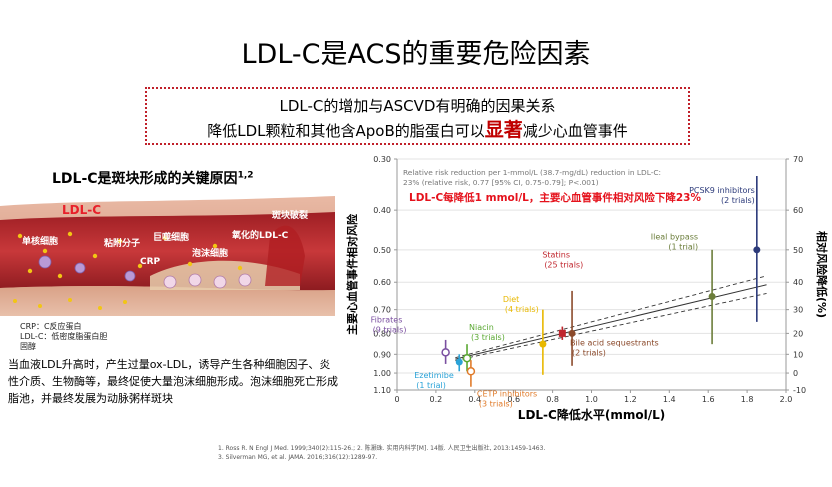 The width and height of the screenshot is (832, 487). Describe the element at coordinates (245, 175) in the screenshot. I see `section-heading-sup: 1,2` at that location.